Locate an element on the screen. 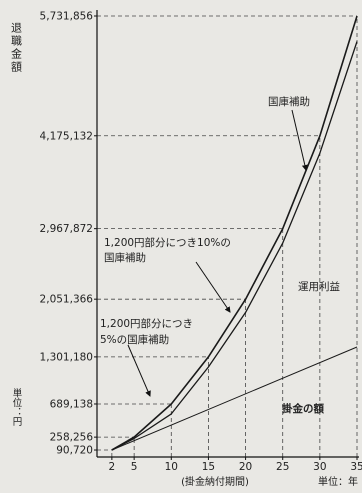 The width and height of the screenshot is (362, 493). x-tick-label: 25 is located at coordinates (282, 467).